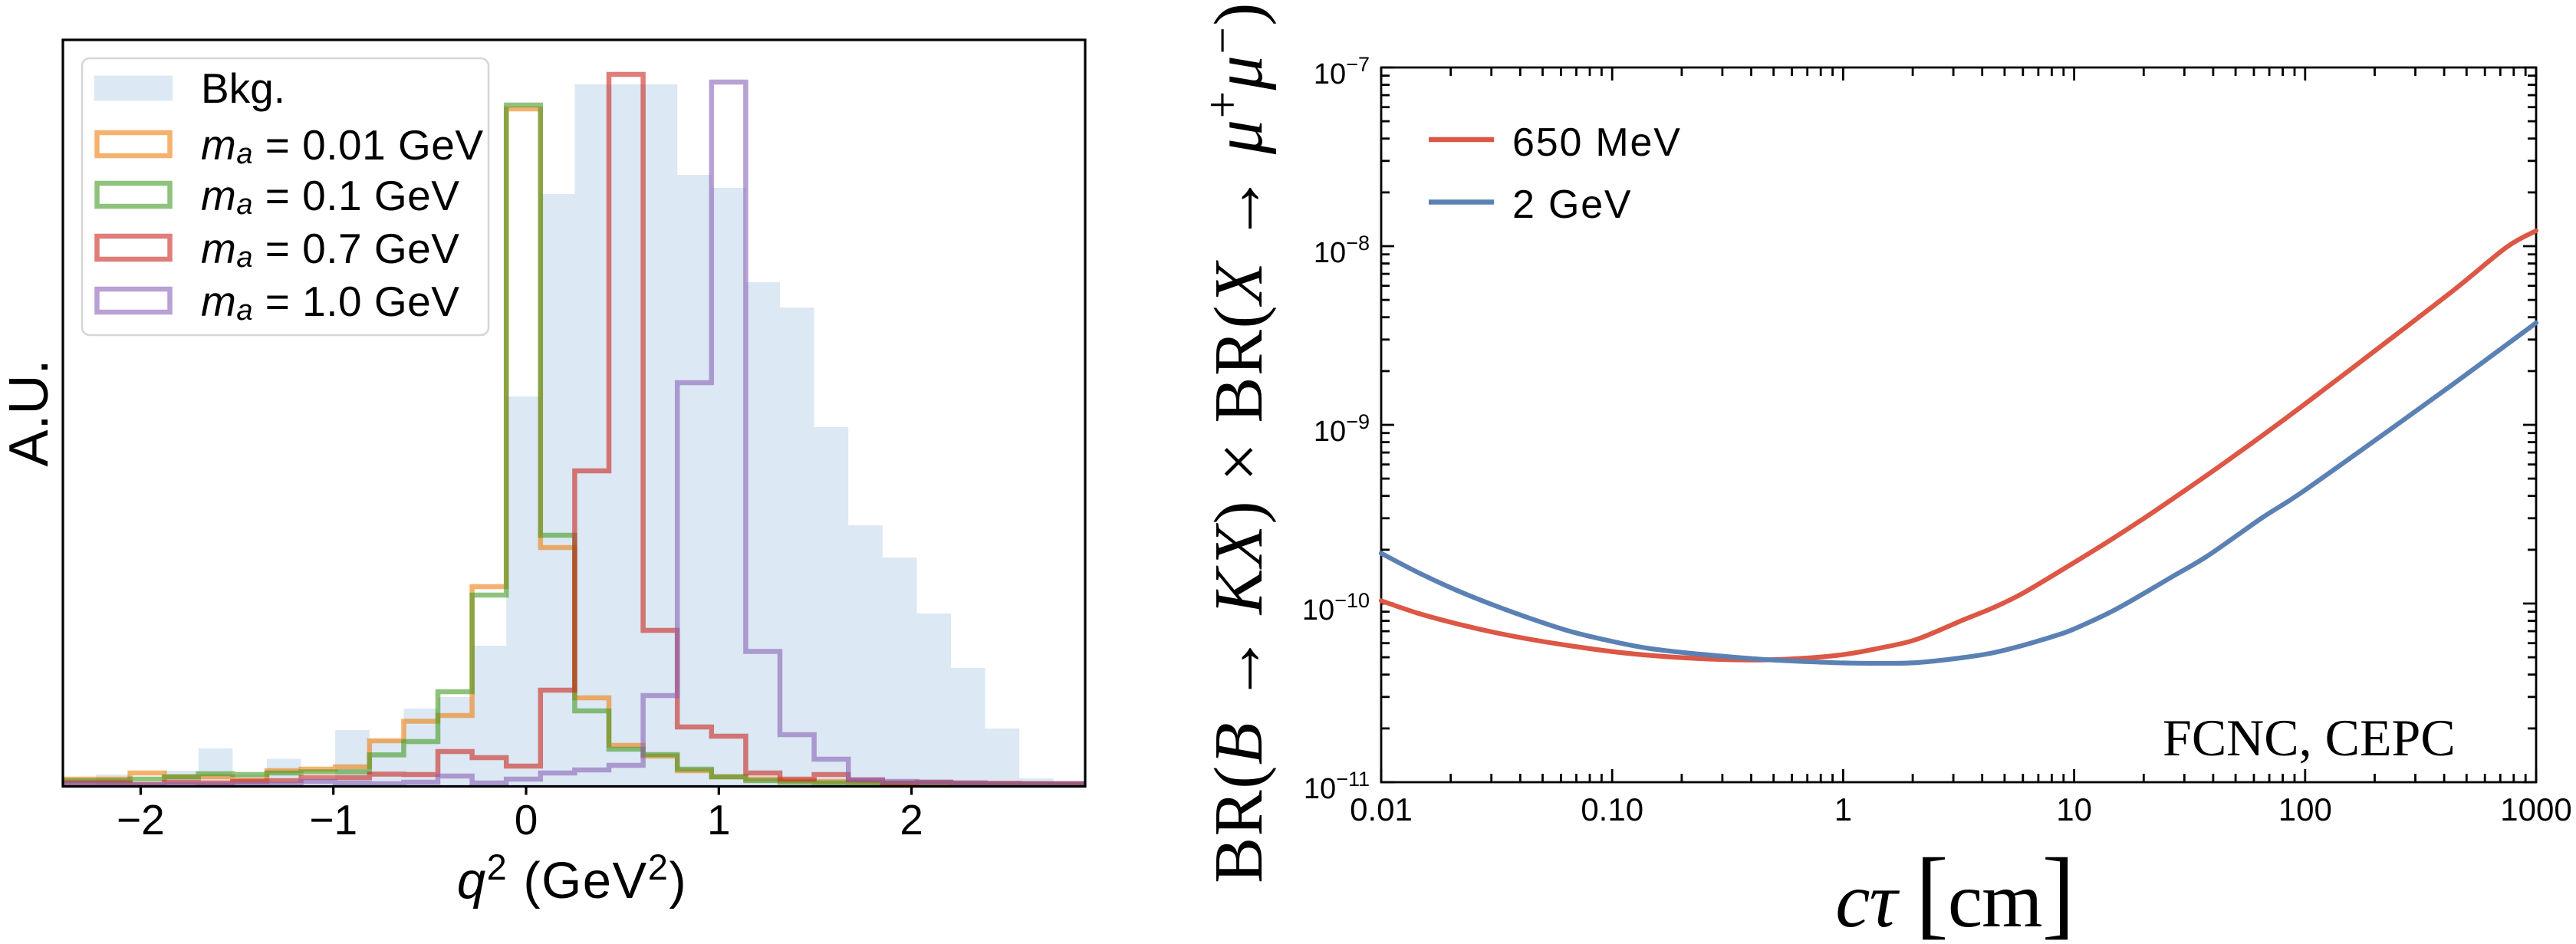 Image resolution: width=2576 pixels, height=944 pixels. Describe the element at coordinates (911, 820) in the screenshot. I see `svg-text: 2` at that location.